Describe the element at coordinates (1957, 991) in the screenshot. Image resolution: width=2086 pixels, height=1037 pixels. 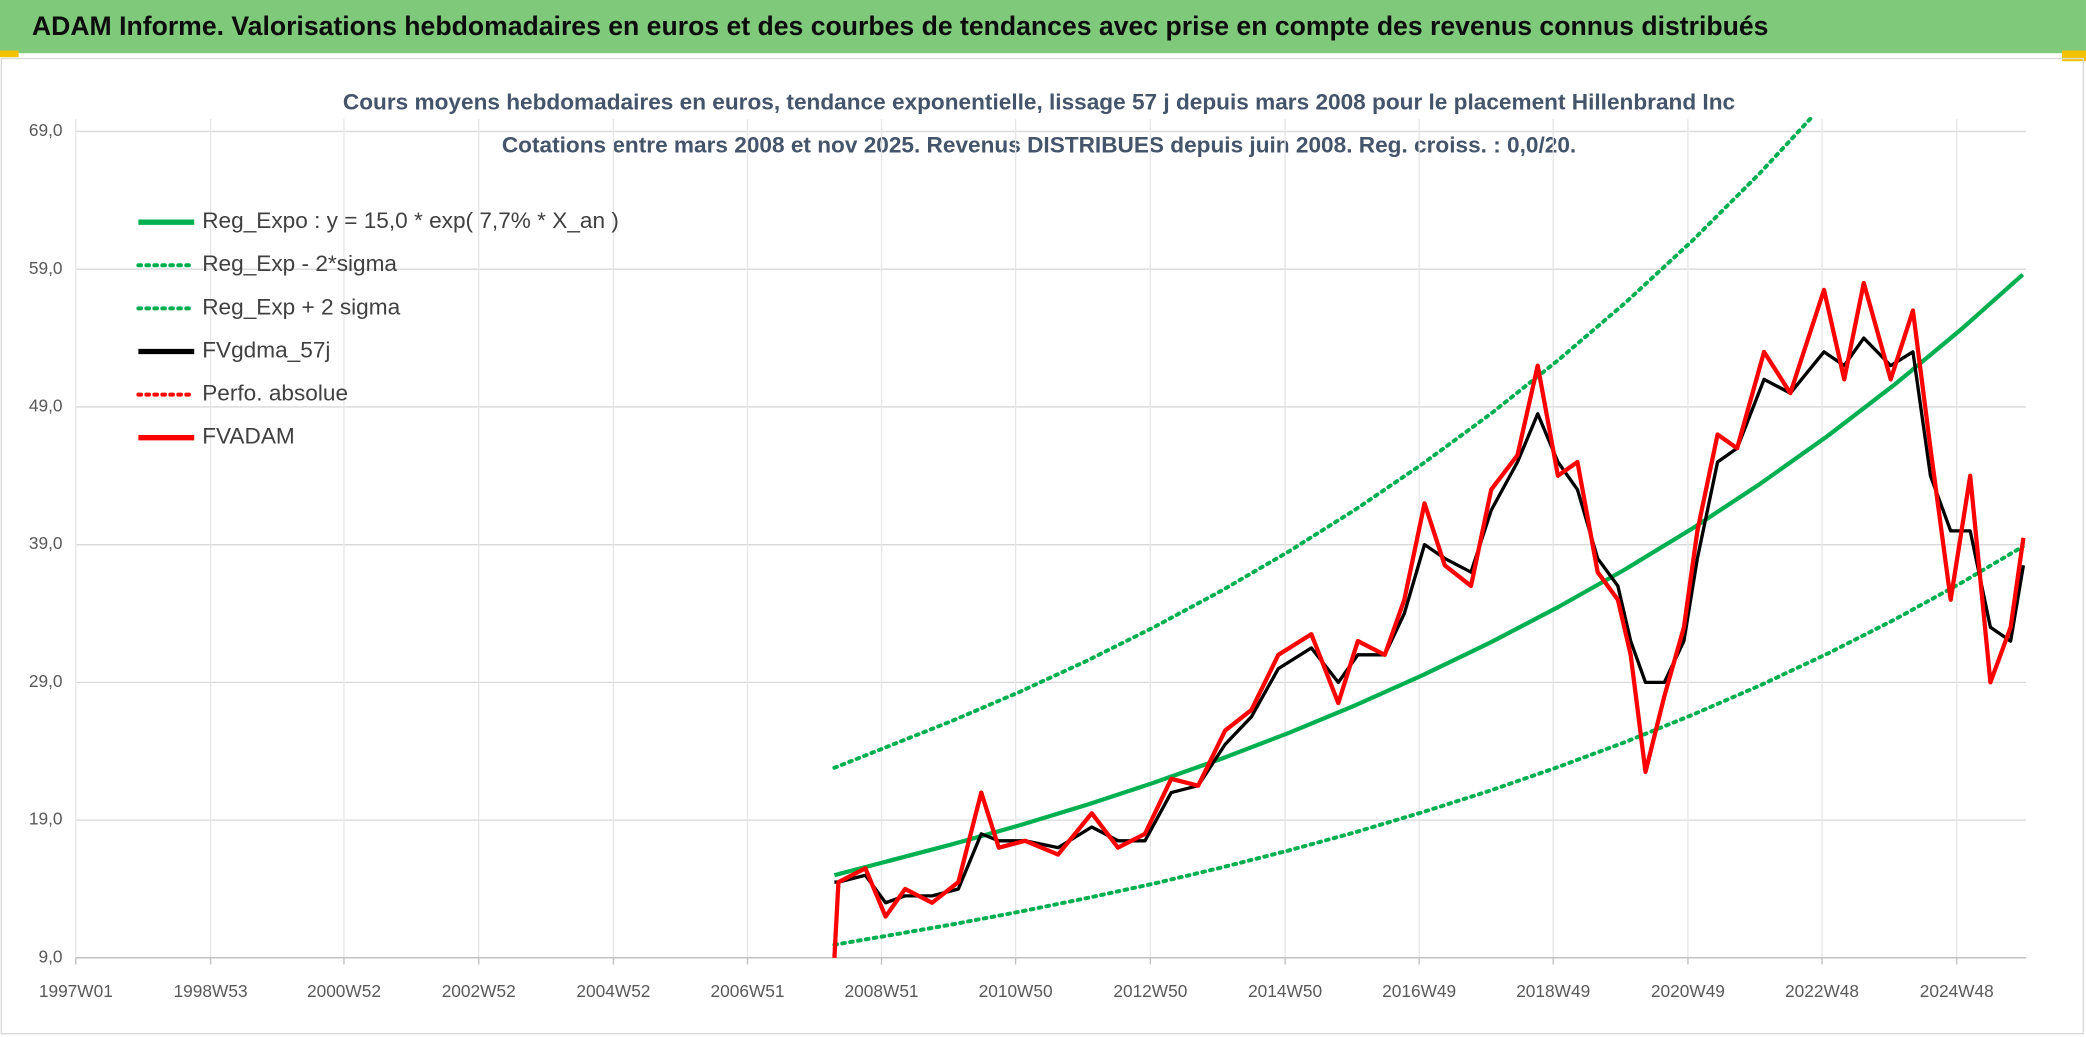
I see `x-tick-label: 2024W48` at that location.